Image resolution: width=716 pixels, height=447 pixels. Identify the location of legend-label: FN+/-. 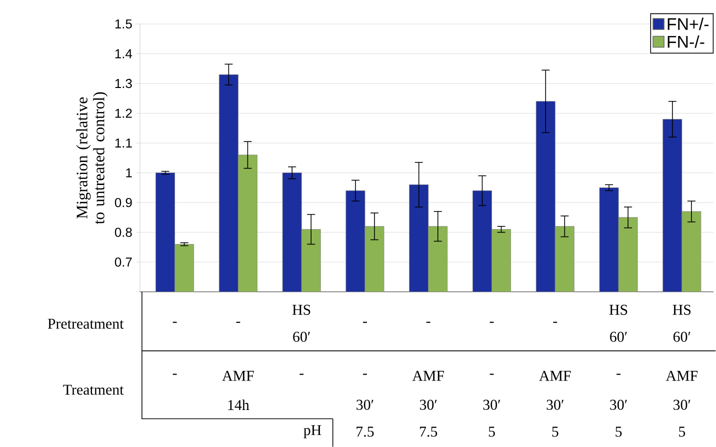
(688, 24).